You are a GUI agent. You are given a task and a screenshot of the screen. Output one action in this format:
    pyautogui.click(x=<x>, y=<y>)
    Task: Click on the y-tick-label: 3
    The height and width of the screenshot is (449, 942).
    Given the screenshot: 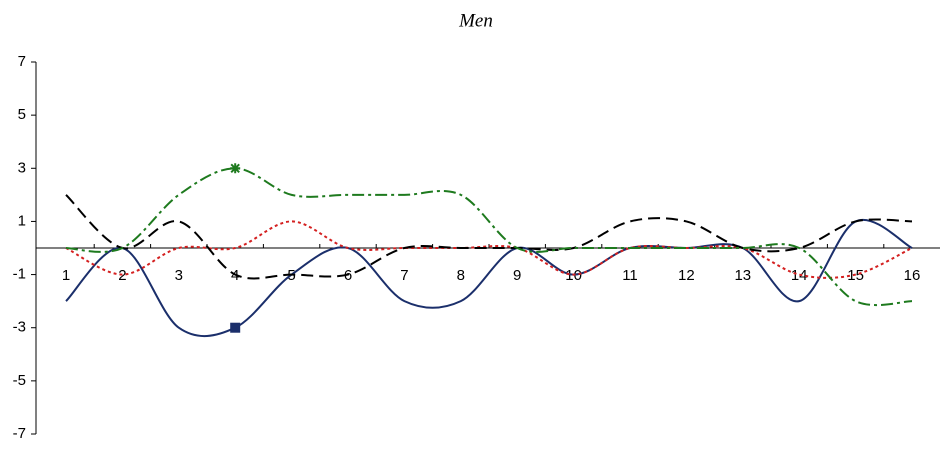 What is the action you would take?
    pyautogui.click(x=22, y=167)
    